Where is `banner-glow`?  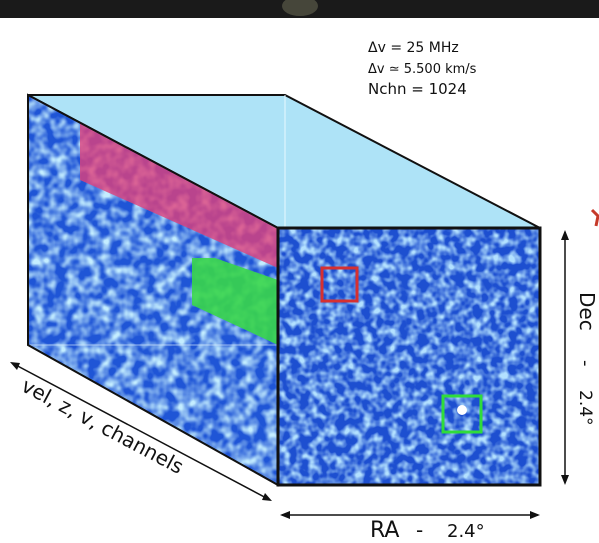 banner-glow is located at coordinates (300, 8).